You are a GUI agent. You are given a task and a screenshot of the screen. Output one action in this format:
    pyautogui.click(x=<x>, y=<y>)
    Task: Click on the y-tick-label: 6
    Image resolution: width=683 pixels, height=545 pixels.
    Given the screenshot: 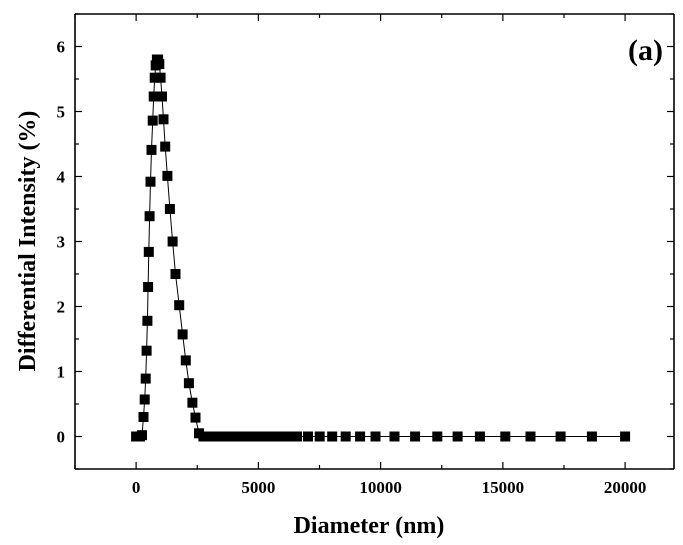 What is the action you would take?
    pyautogui.click(x=61, y=47)
    